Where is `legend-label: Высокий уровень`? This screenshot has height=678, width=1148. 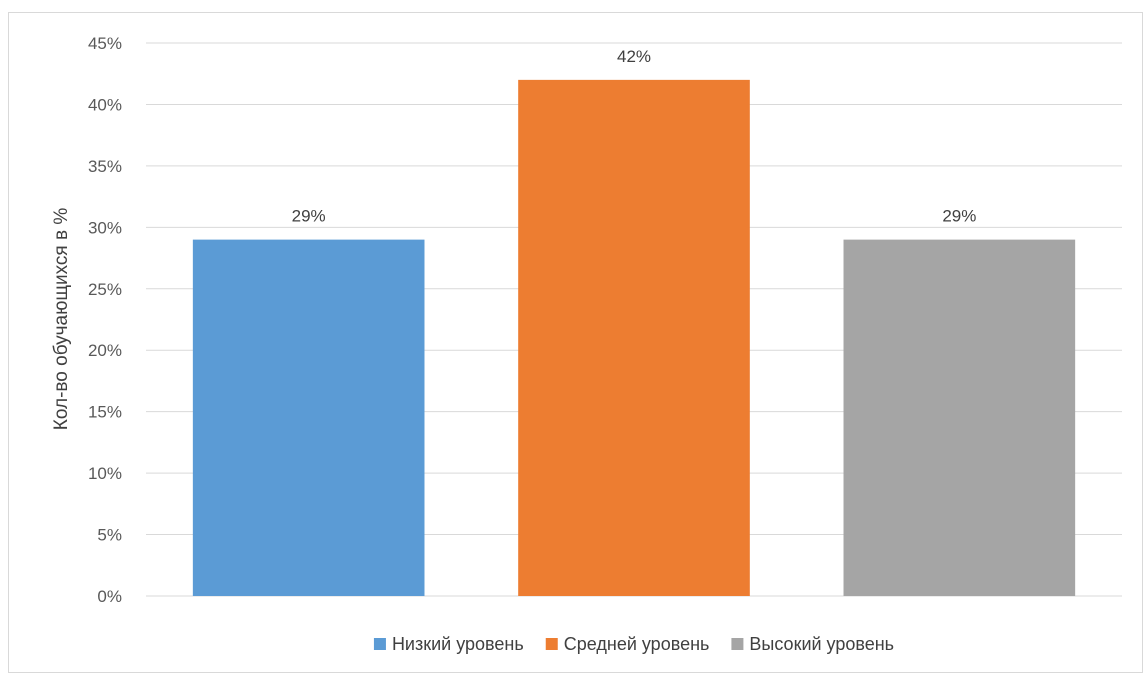
legend-label: Высокий уровень is located at coordinates (821, 644).